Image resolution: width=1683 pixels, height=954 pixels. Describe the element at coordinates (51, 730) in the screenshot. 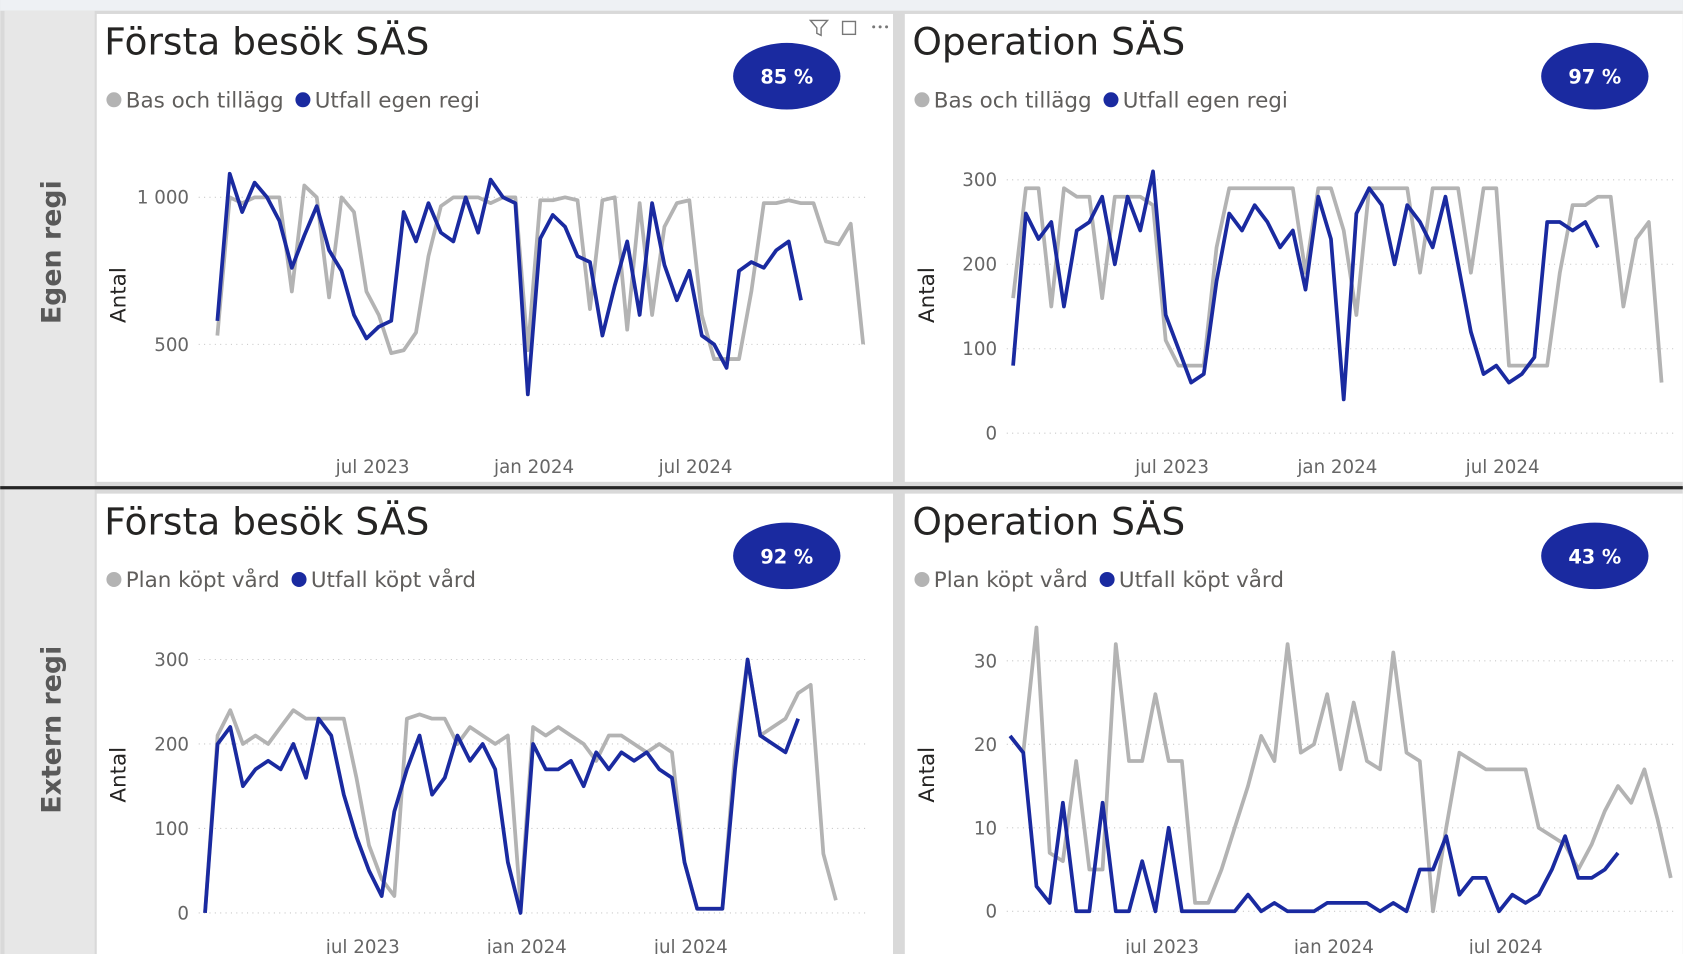

I see `row-label: Extern regi` at that location.